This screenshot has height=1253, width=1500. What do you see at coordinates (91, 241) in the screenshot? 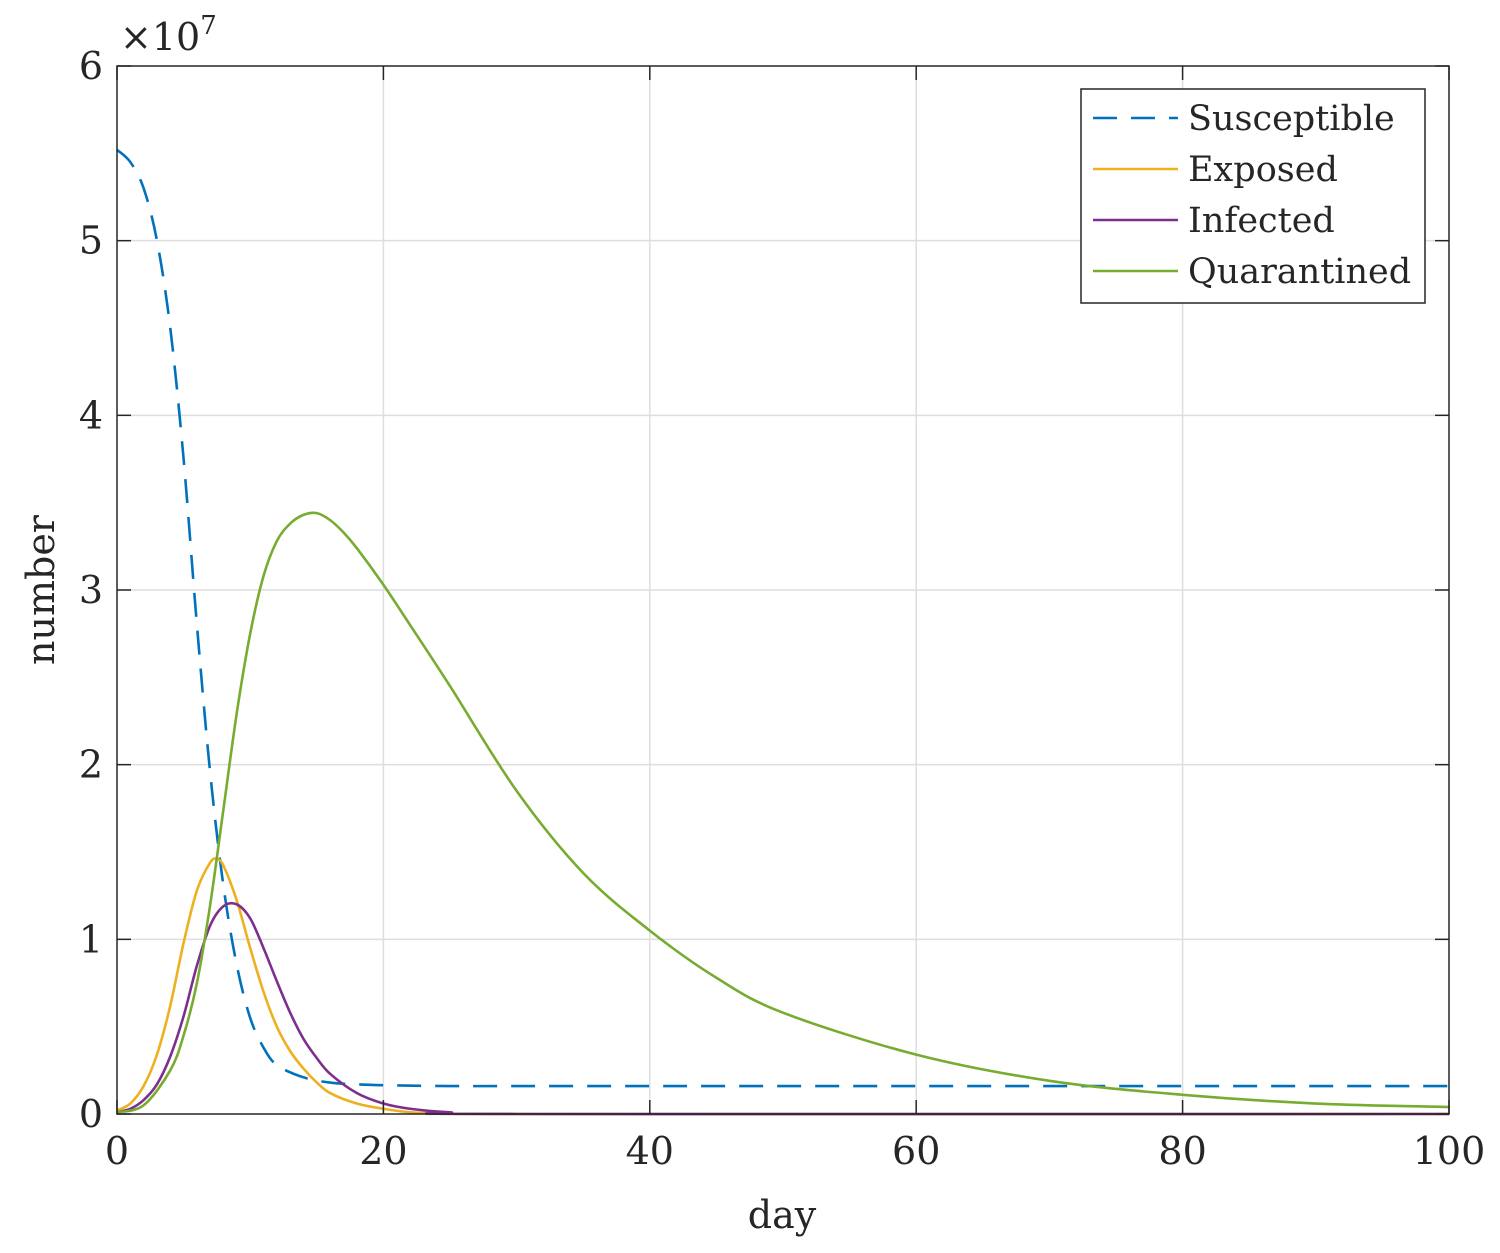
I see `y-tick-label: 5` at bounding box center [91, 241].